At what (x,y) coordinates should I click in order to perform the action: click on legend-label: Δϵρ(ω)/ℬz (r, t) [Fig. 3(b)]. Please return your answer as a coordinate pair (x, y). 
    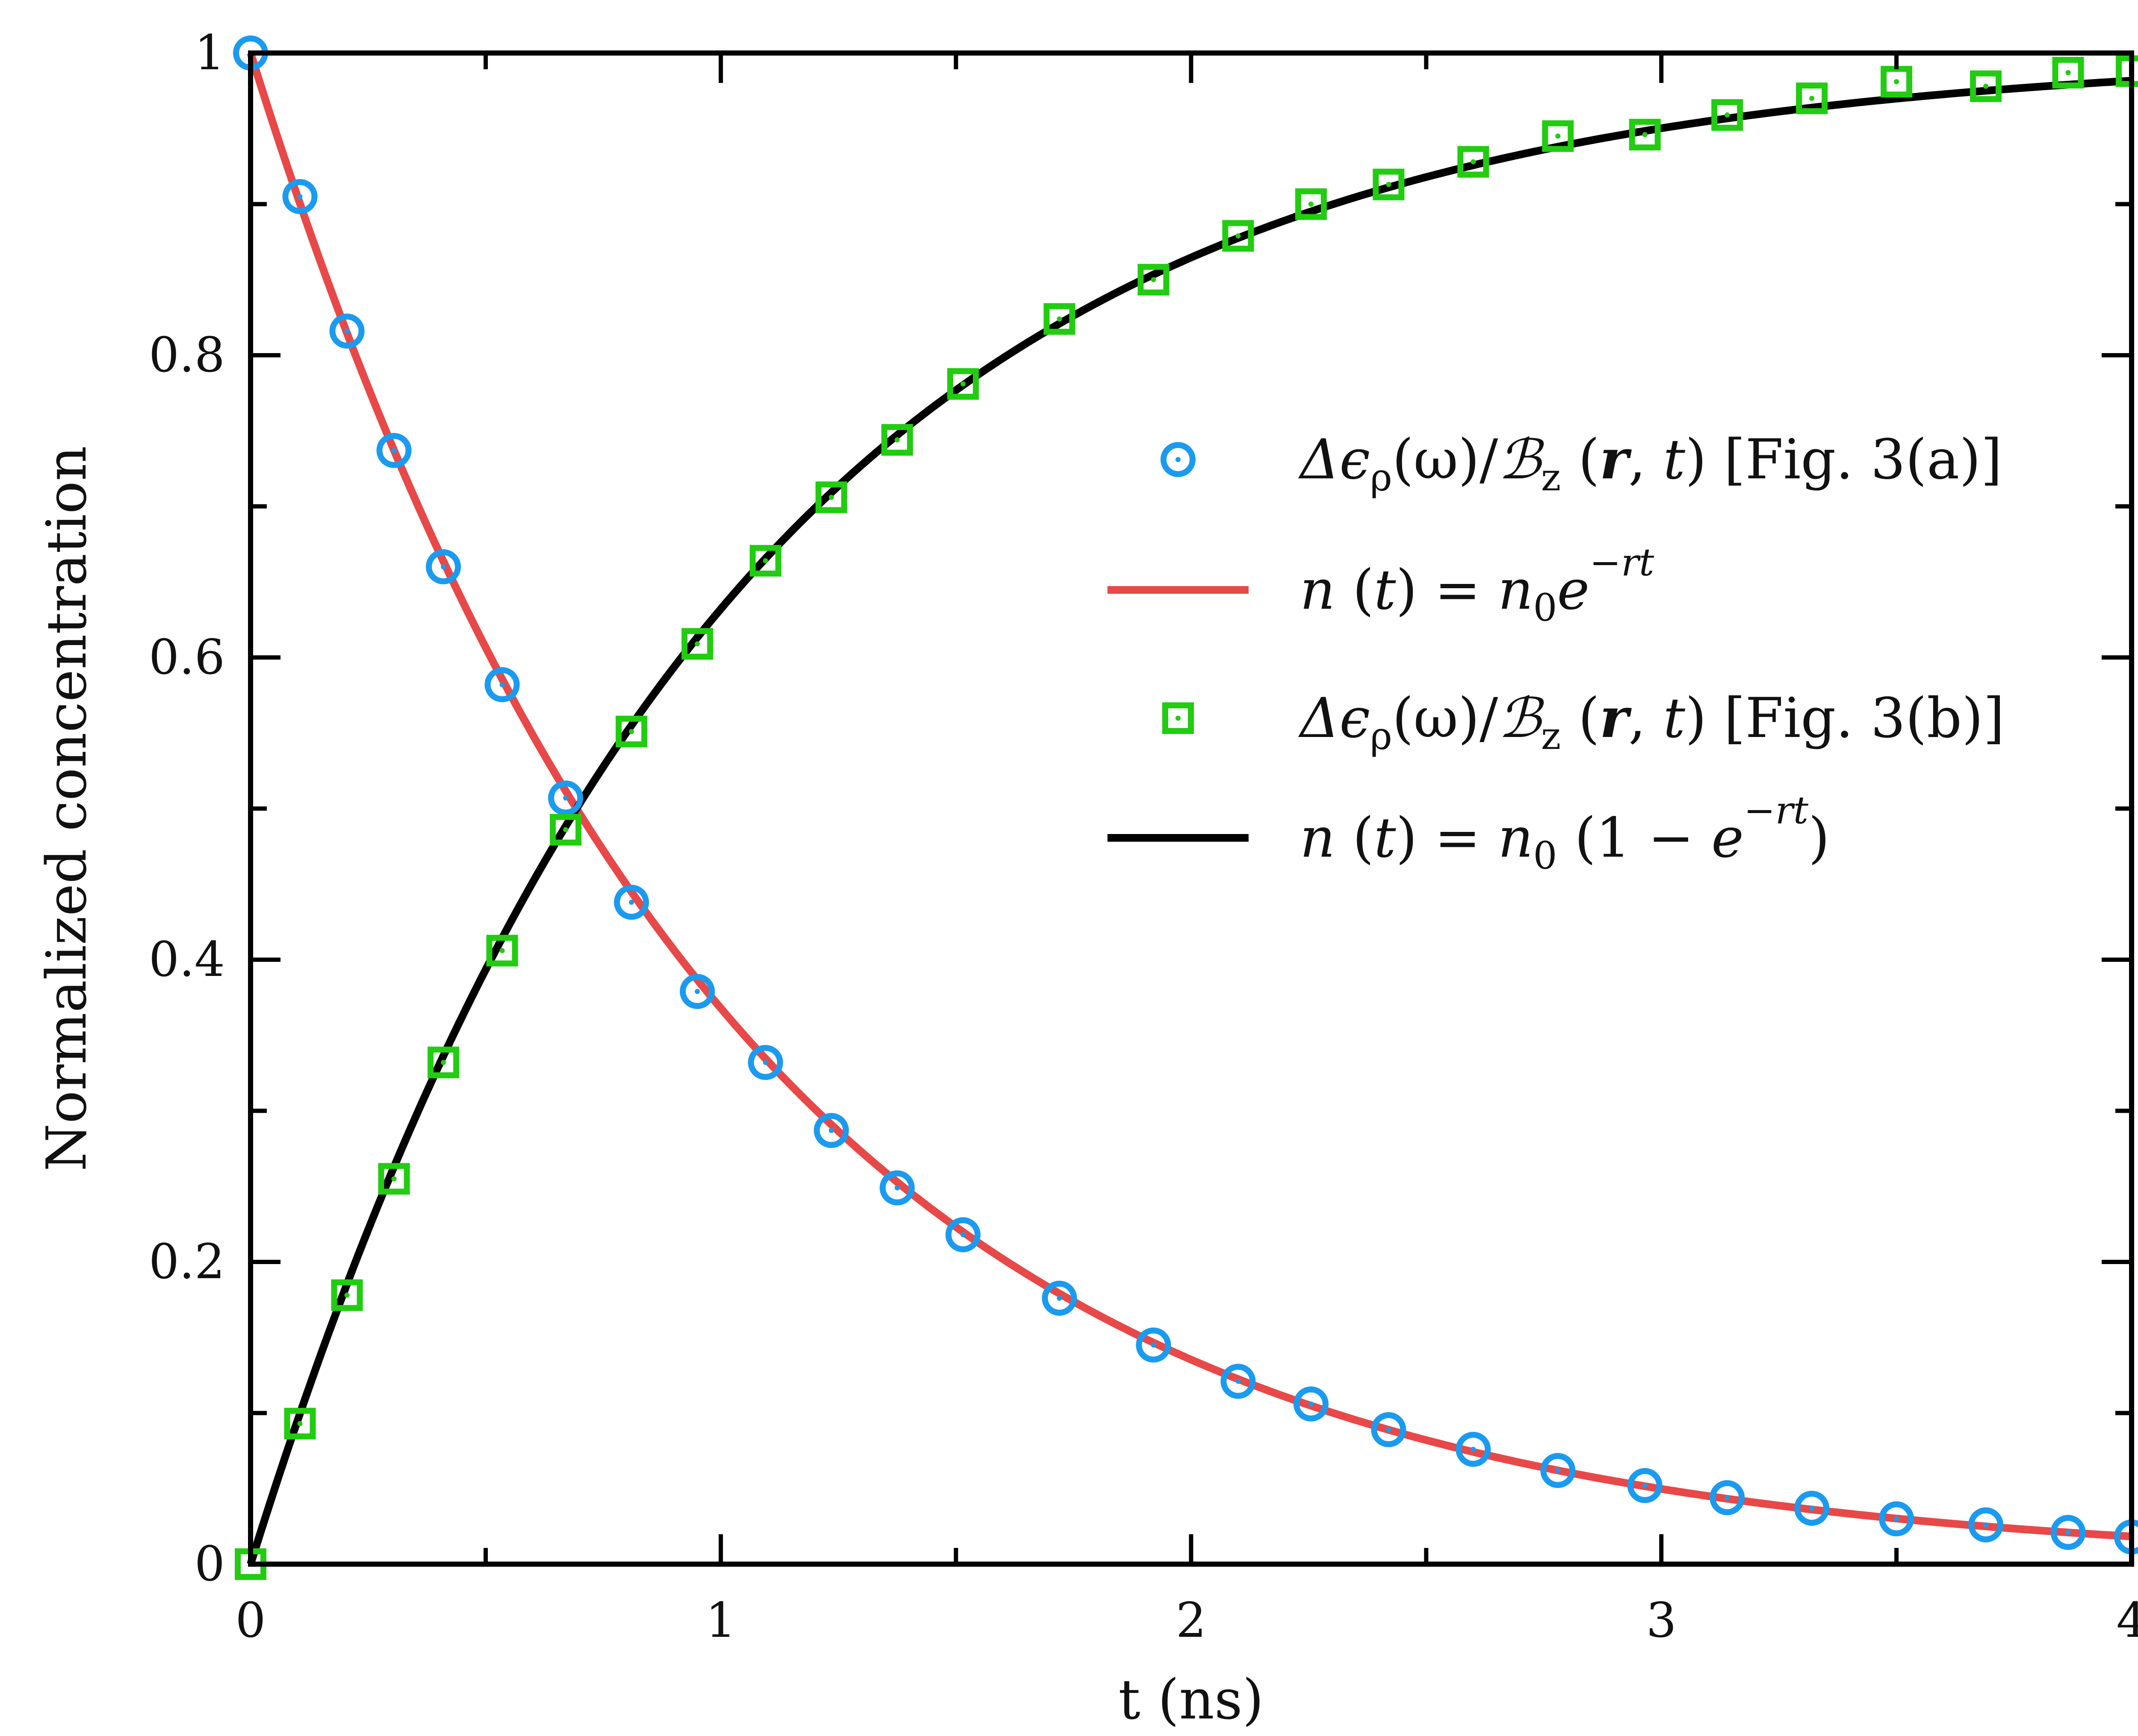
    Looking at the image, I should click on (1651, 722).